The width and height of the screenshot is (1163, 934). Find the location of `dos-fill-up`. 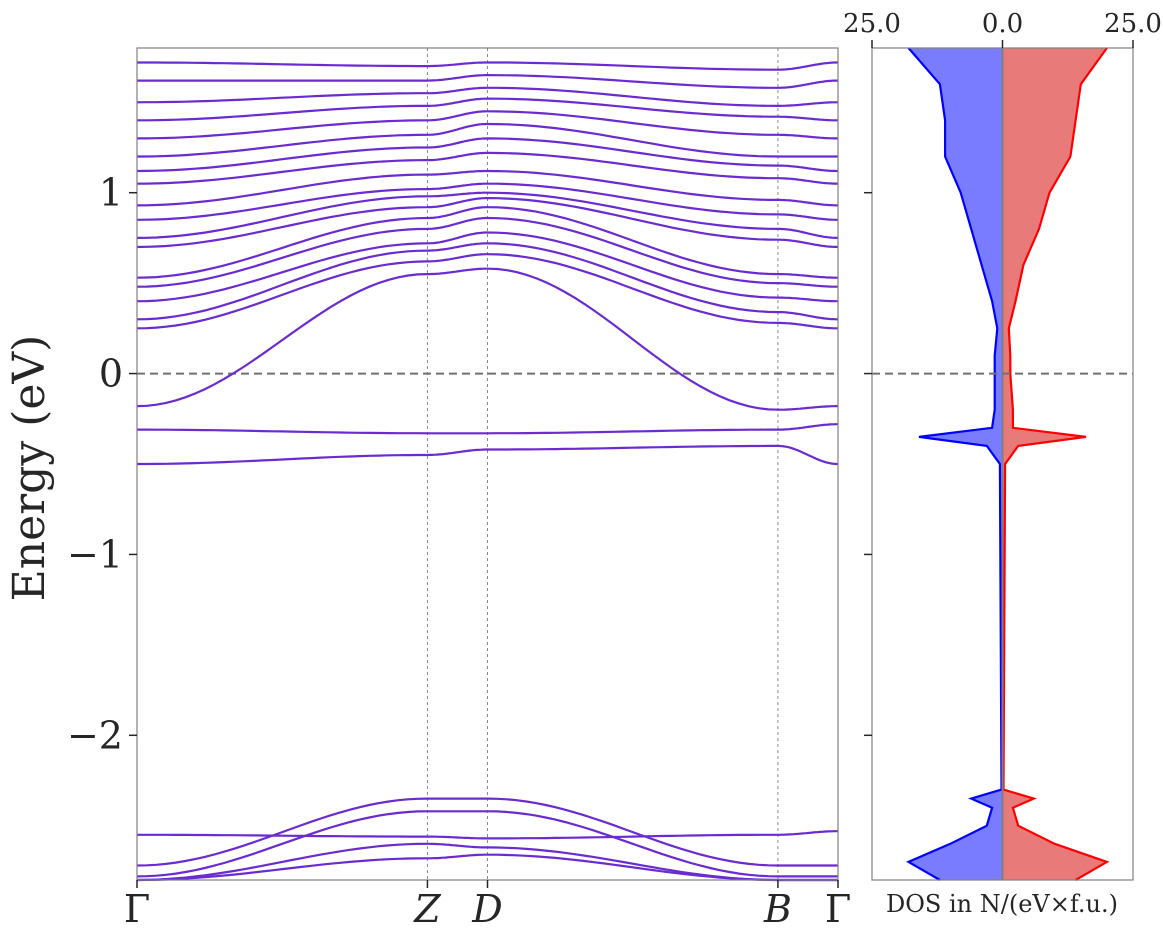

dos-fill-up is located at coordinates (1054, 464).